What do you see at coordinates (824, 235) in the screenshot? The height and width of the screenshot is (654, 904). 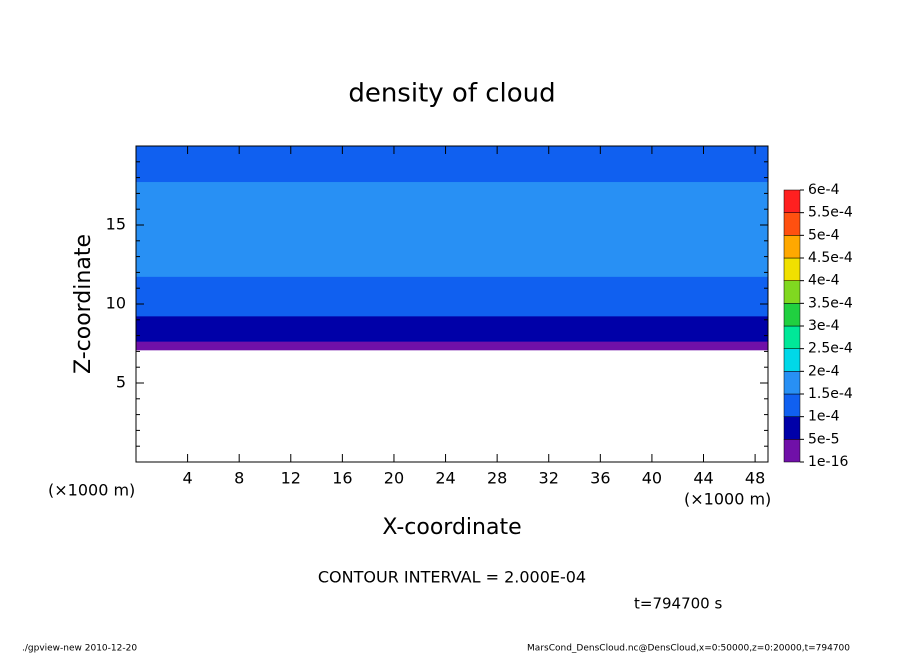 I see `colorbar-label: 5e-4` at bounding box center [824, 235].